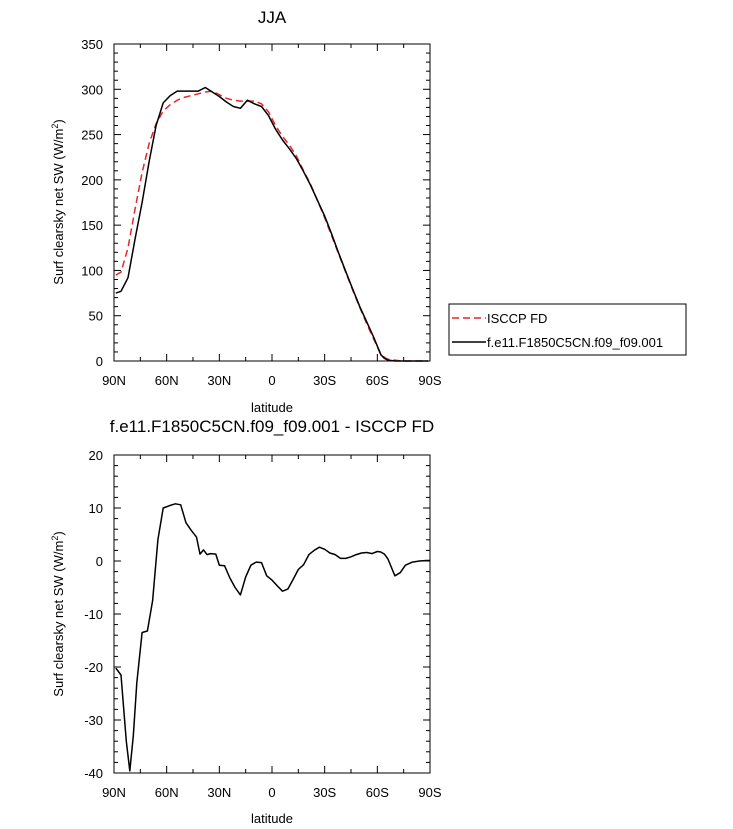  What do you see at coordinates (272, 637) in the screenshot?
I see `series-line-difference` at bounding box center [272, 637].